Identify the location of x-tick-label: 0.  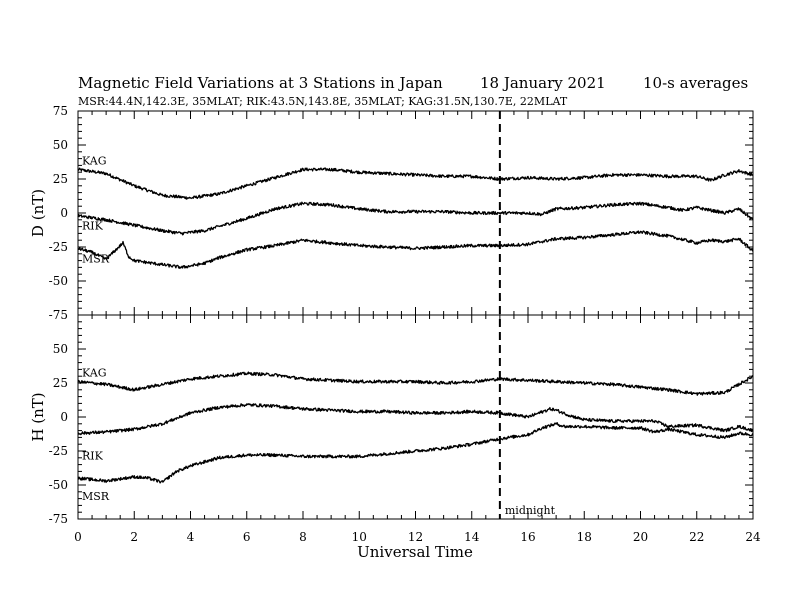
(78, 537).